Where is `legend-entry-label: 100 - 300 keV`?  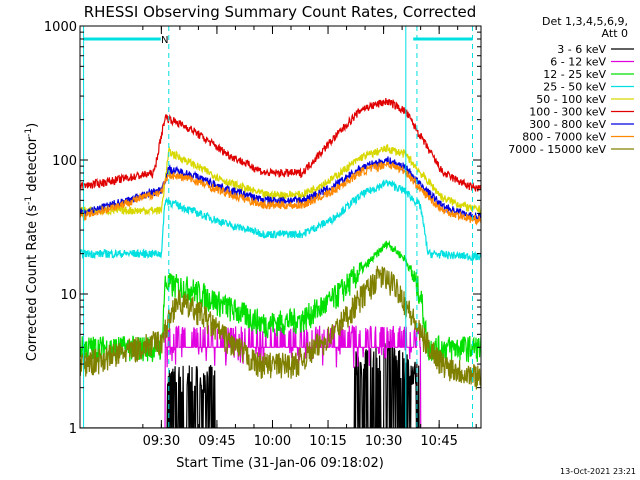
legend-entry-label: 100 - 300 keV is located at coordinates (567, 112).